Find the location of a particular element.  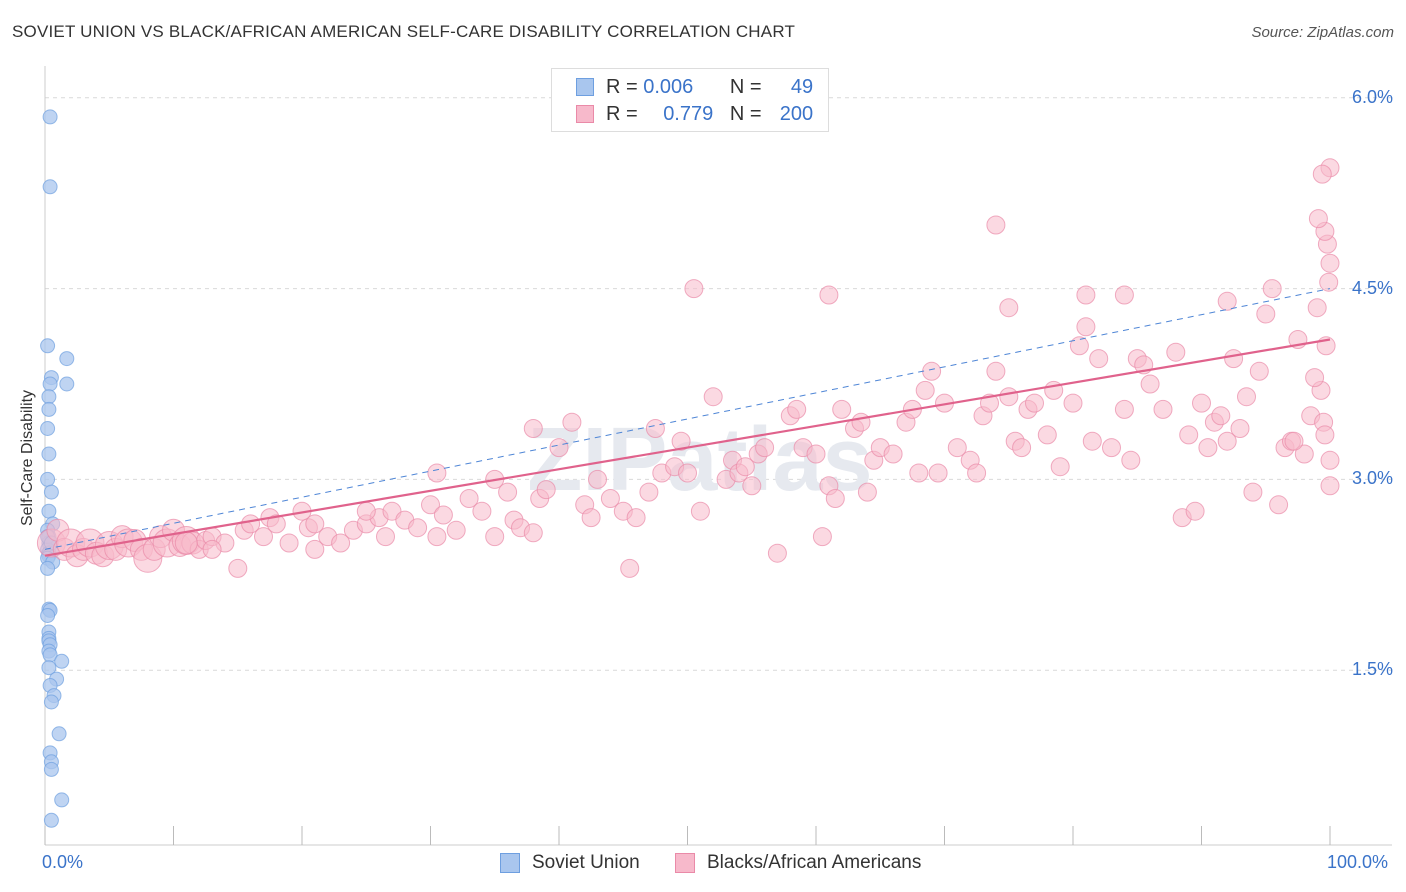

y-tick-label: 3.0% is located at coordinates (1372, 478).